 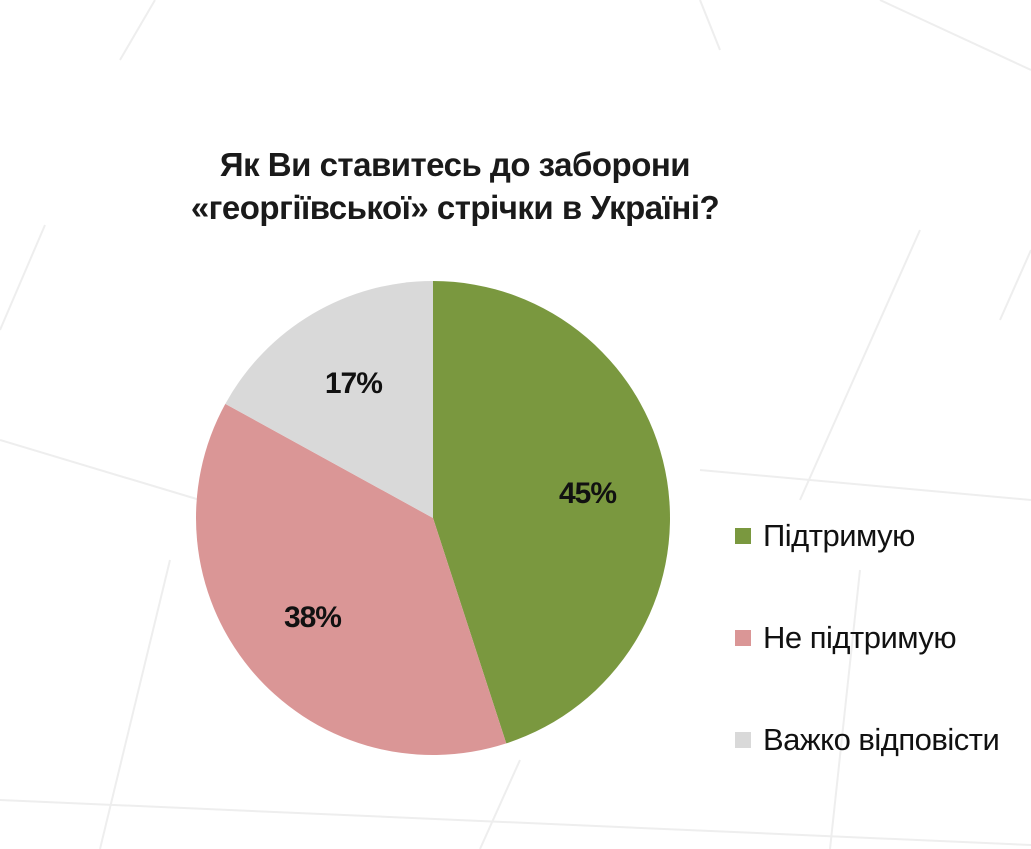 I want to click on legend-swatch-not-support, so click(x=743, y=638).